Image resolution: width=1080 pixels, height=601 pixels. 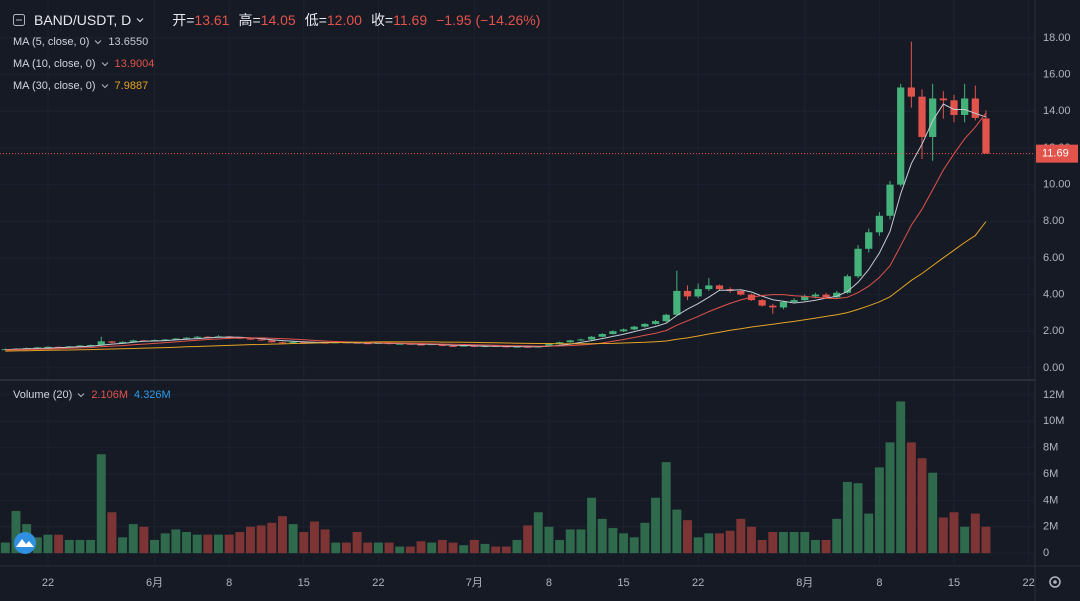 I want to click on y-tick-label: 4M, so click(x=1050, y=500).